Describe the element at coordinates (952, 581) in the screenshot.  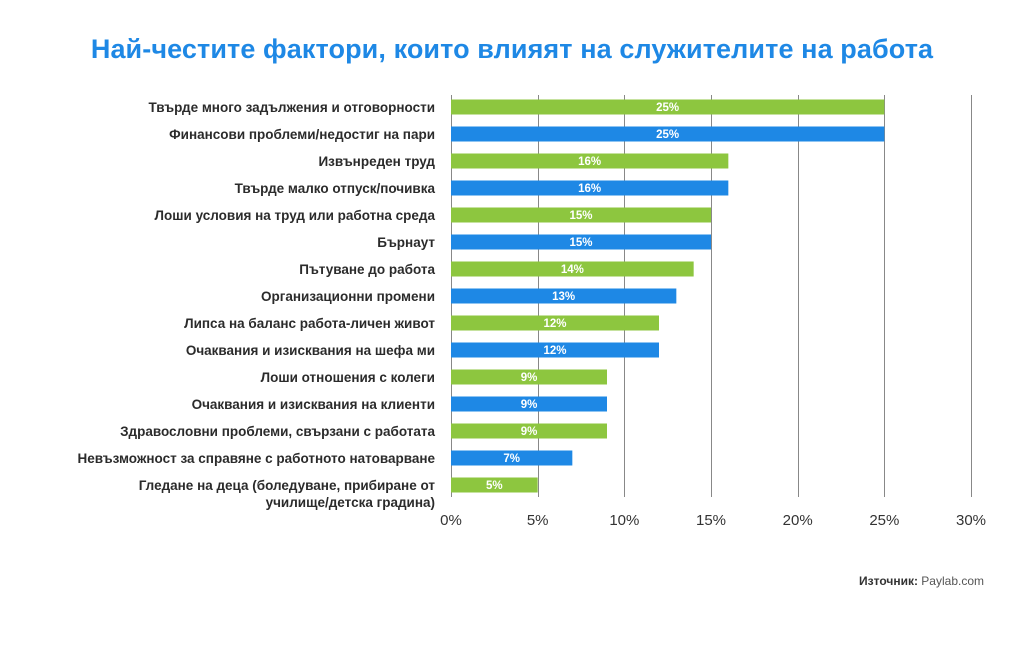
I see `source-value: Paylab.com` at that location.